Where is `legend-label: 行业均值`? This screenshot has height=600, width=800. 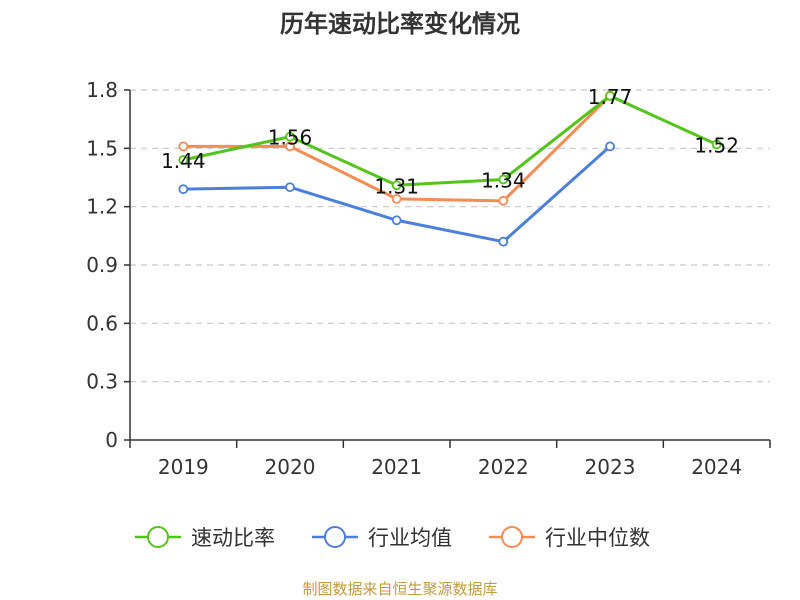 legend-label: 行业均值 is located at coordinates (410, 538).